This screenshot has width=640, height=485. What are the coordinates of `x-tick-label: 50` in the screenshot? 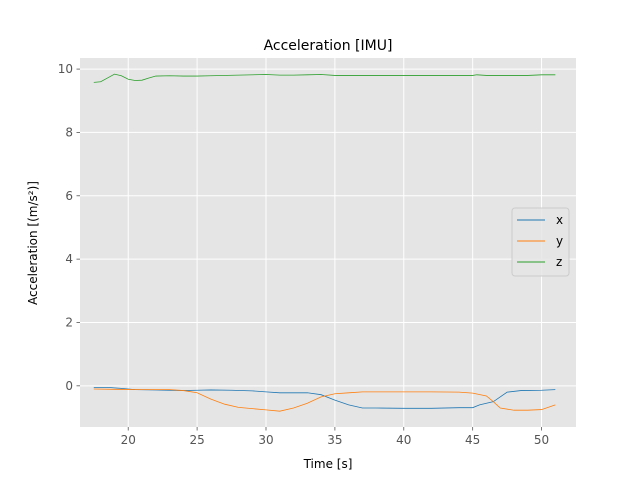 It's located at (541, 440).